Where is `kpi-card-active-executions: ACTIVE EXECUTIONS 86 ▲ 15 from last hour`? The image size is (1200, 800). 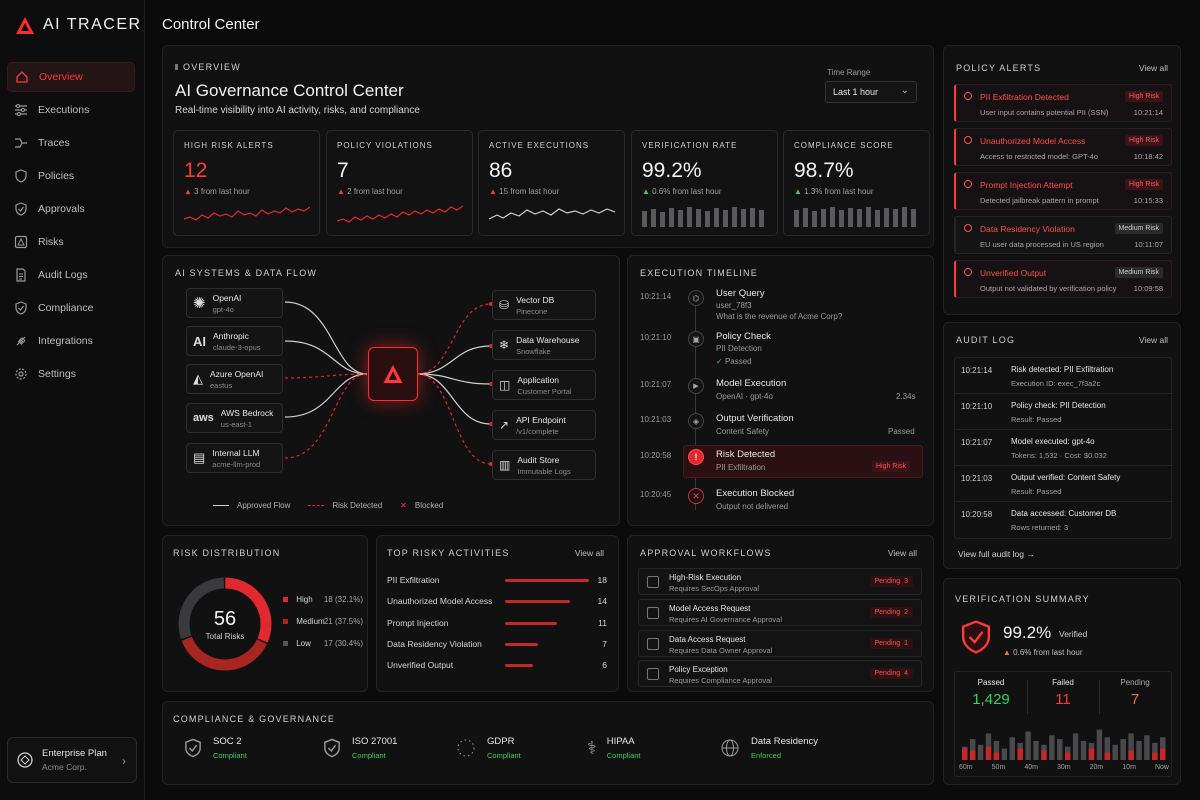 kpi-card-active-executions: ACTIVE EXECUTIONS 86 ▲ 15 from last hour is located at coordinates (551, 183).